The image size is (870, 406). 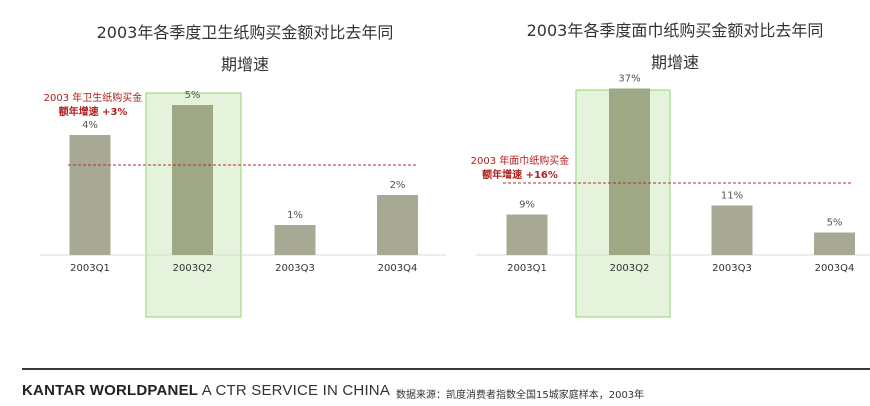 What do you see at coordinates (732, 230) in the screenshot?
I see `chart-2-bar-2003Q3` at bounding box center [732, 230].